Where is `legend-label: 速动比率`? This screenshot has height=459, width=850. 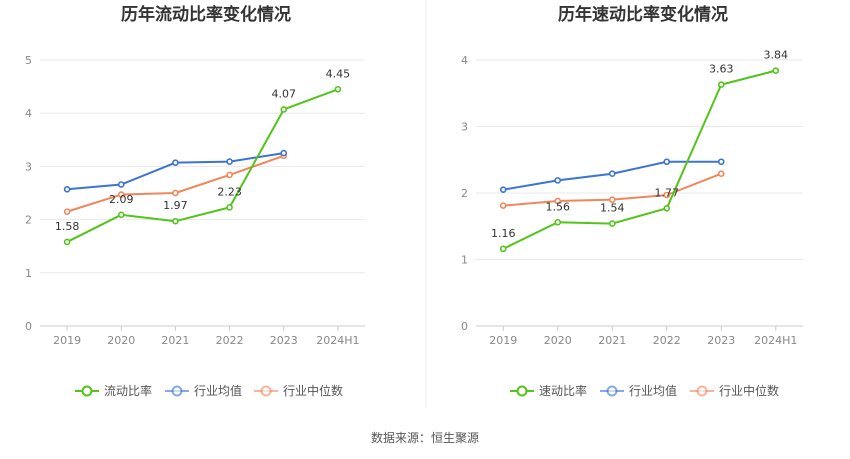 legend-label: 速动比率 is located at coordinates (563, 390).